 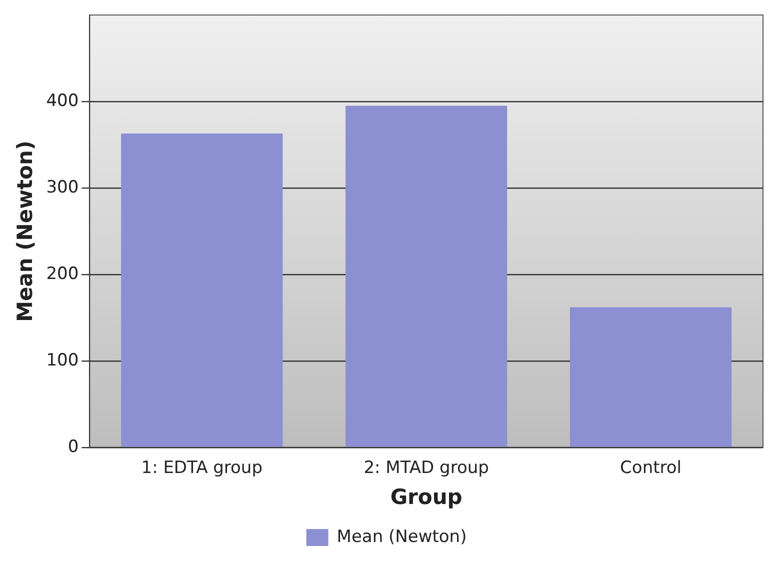 What do you see at coordinates (651, 468) in the screenshot?
I see `x-tick-label: Control` at bounding box center [651, 468].